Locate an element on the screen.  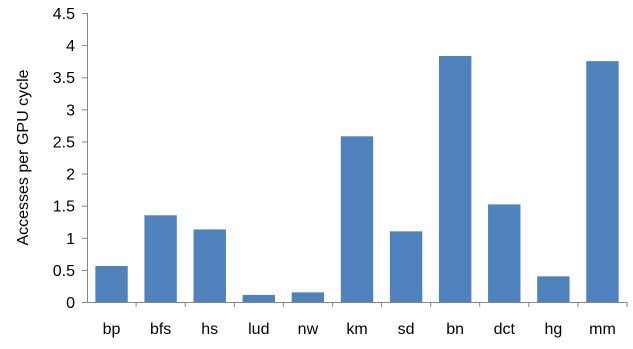
y-tick-label: 0.5 is located at coordinates (64, 271).